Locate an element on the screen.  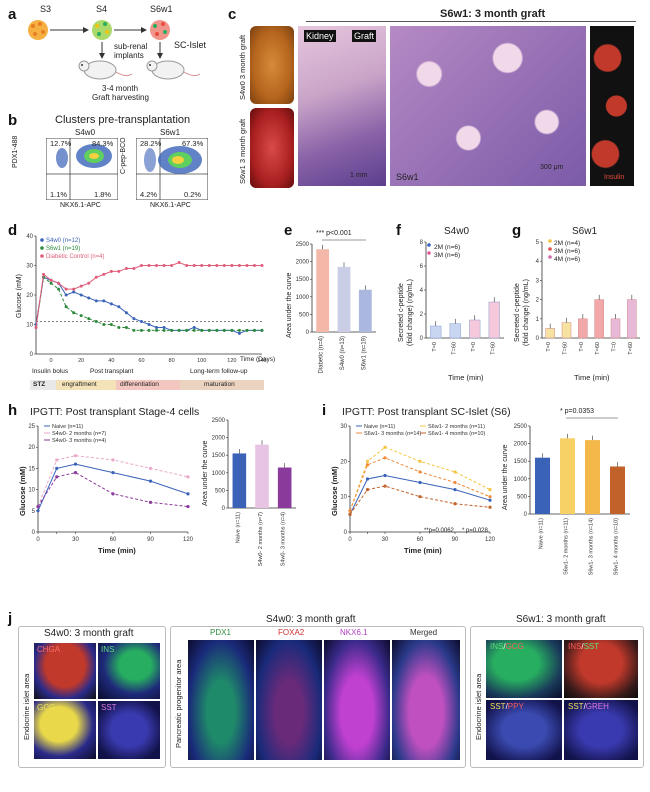
d-xtick-label: 20 is located at coordinates (81, 361).